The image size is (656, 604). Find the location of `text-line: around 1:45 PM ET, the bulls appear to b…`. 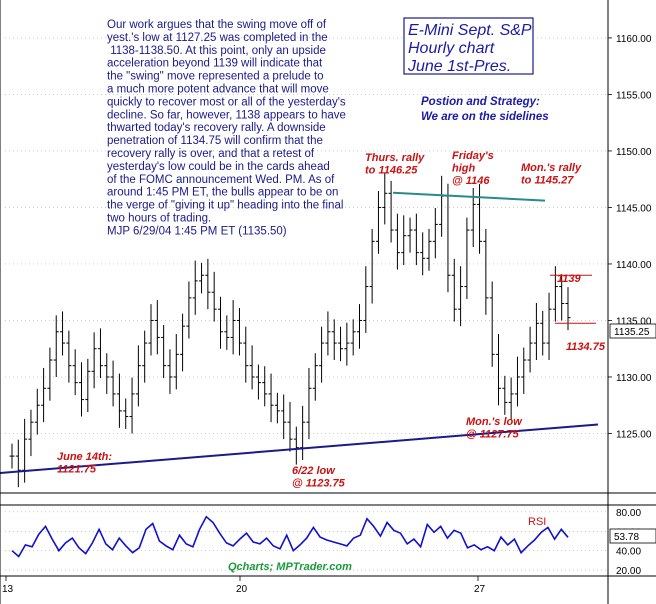

text-line: around 1:45 PM ET, the bulls appear to b… is located at coordinates (222, 193).